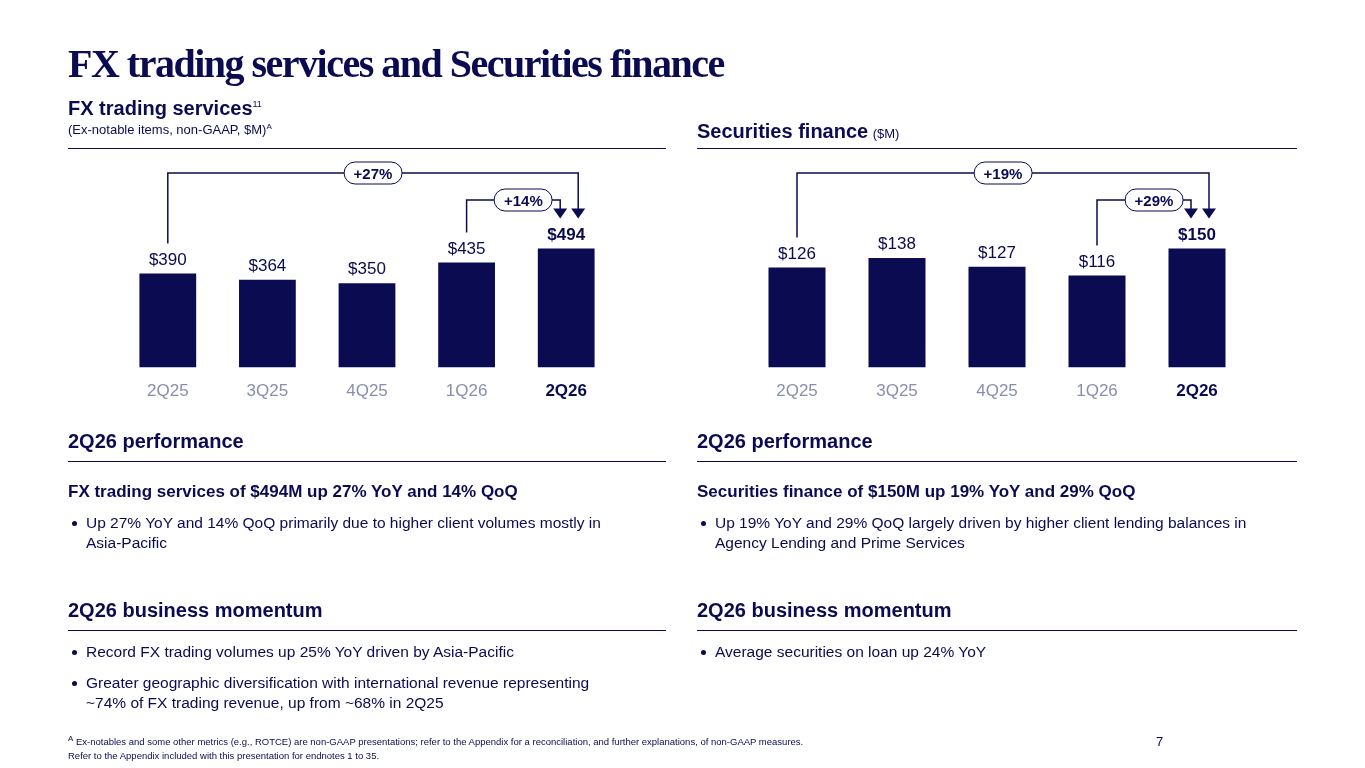 The image size is (1365, 768). Describe the element at coordinates (224, 756) in the screenshot. I see `text: Refer to the Appendix included with this presentation for endnotes 1 to 35.` at that location.